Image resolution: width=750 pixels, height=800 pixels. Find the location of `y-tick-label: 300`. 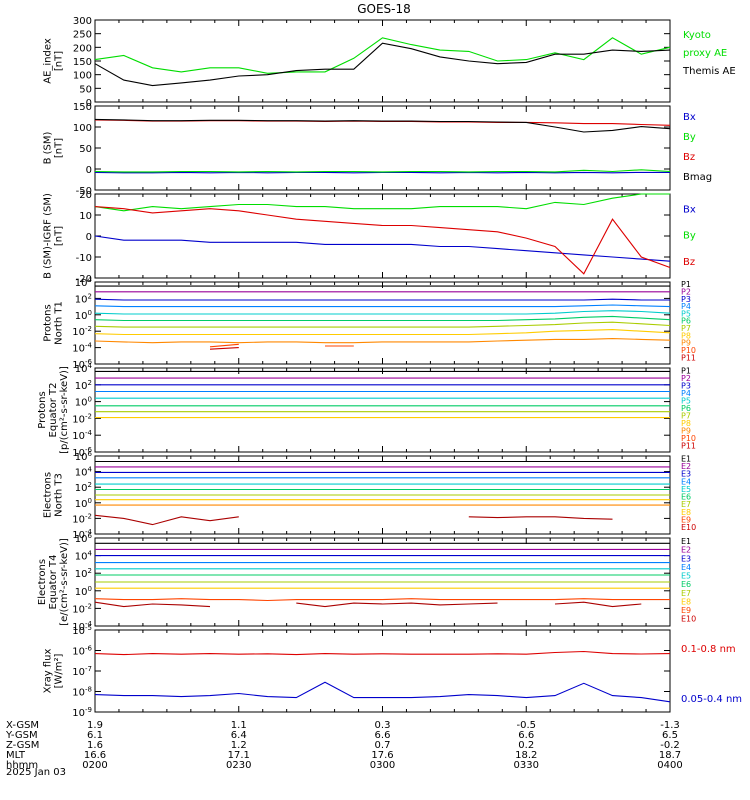

y-tick-label: 300 is located at coordinates (82, 21).